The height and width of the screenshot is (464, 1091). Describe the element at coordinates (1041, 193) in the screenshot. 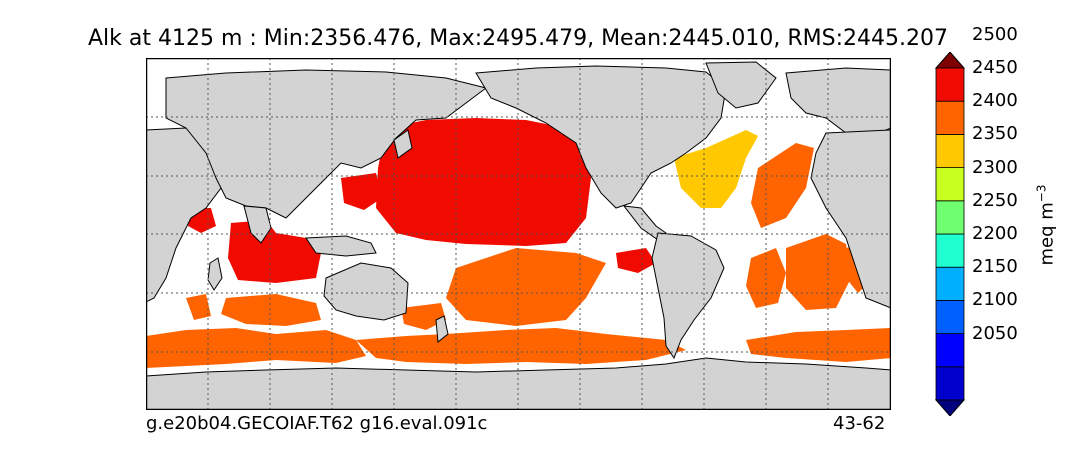

I see `colorbar-label-exponent: −3` at that location.